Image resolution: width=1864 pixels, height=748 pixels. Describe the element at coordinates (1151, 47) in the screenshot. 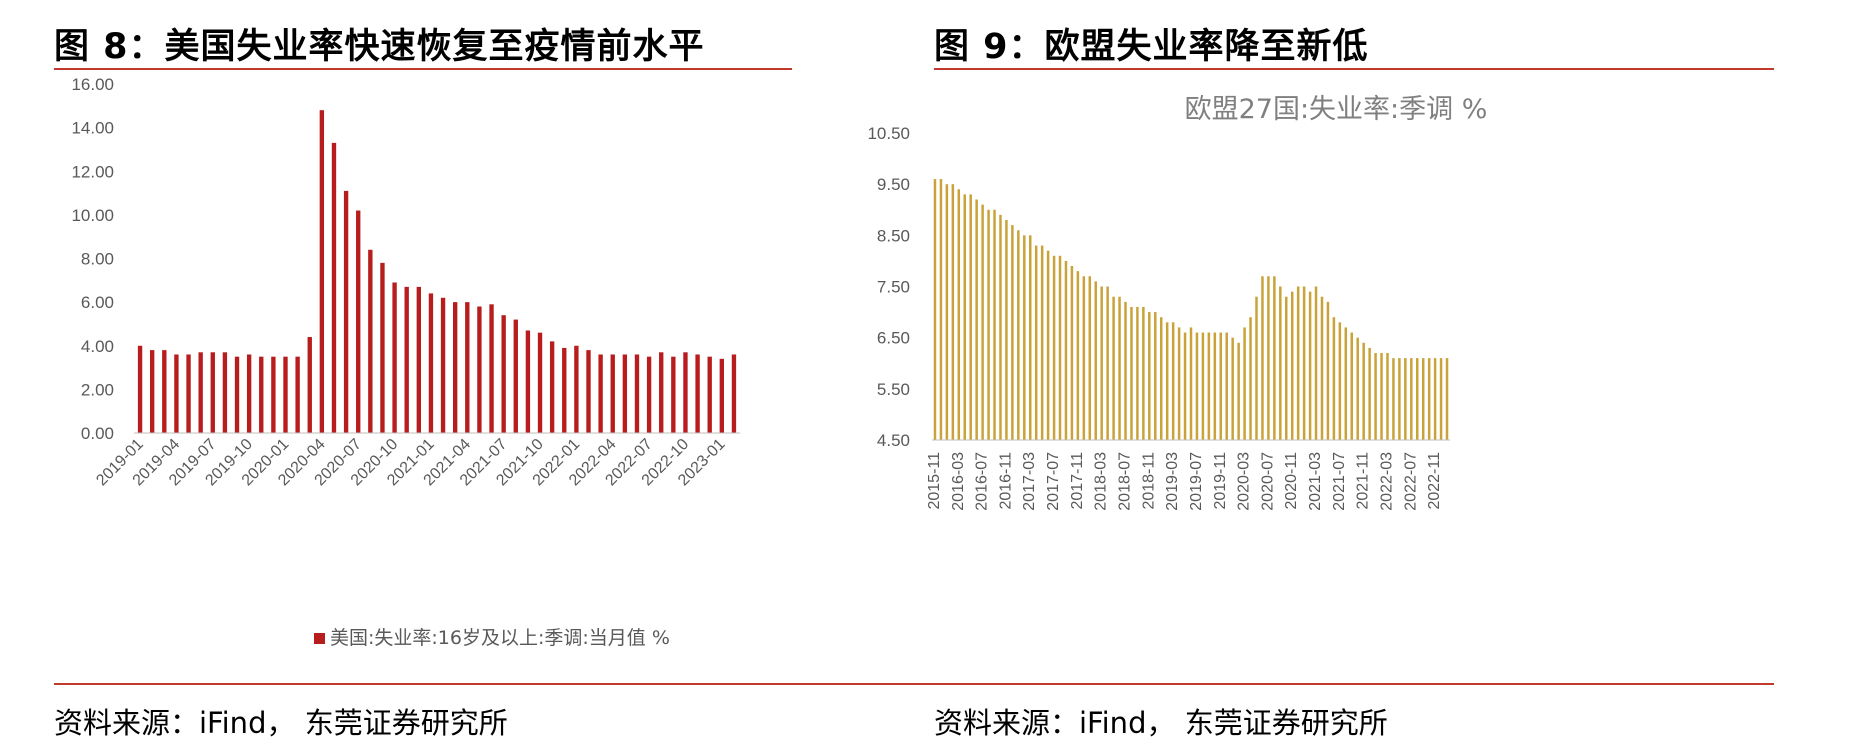

I see `figure-9-title: 图 9：欧盟失业率降至新低` at that location.